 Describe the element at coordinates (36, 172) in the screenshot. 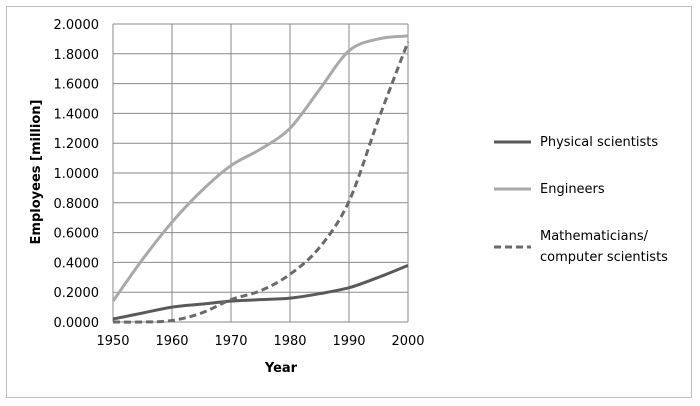

I see `y-axis-title: Employees [million]` at that location.